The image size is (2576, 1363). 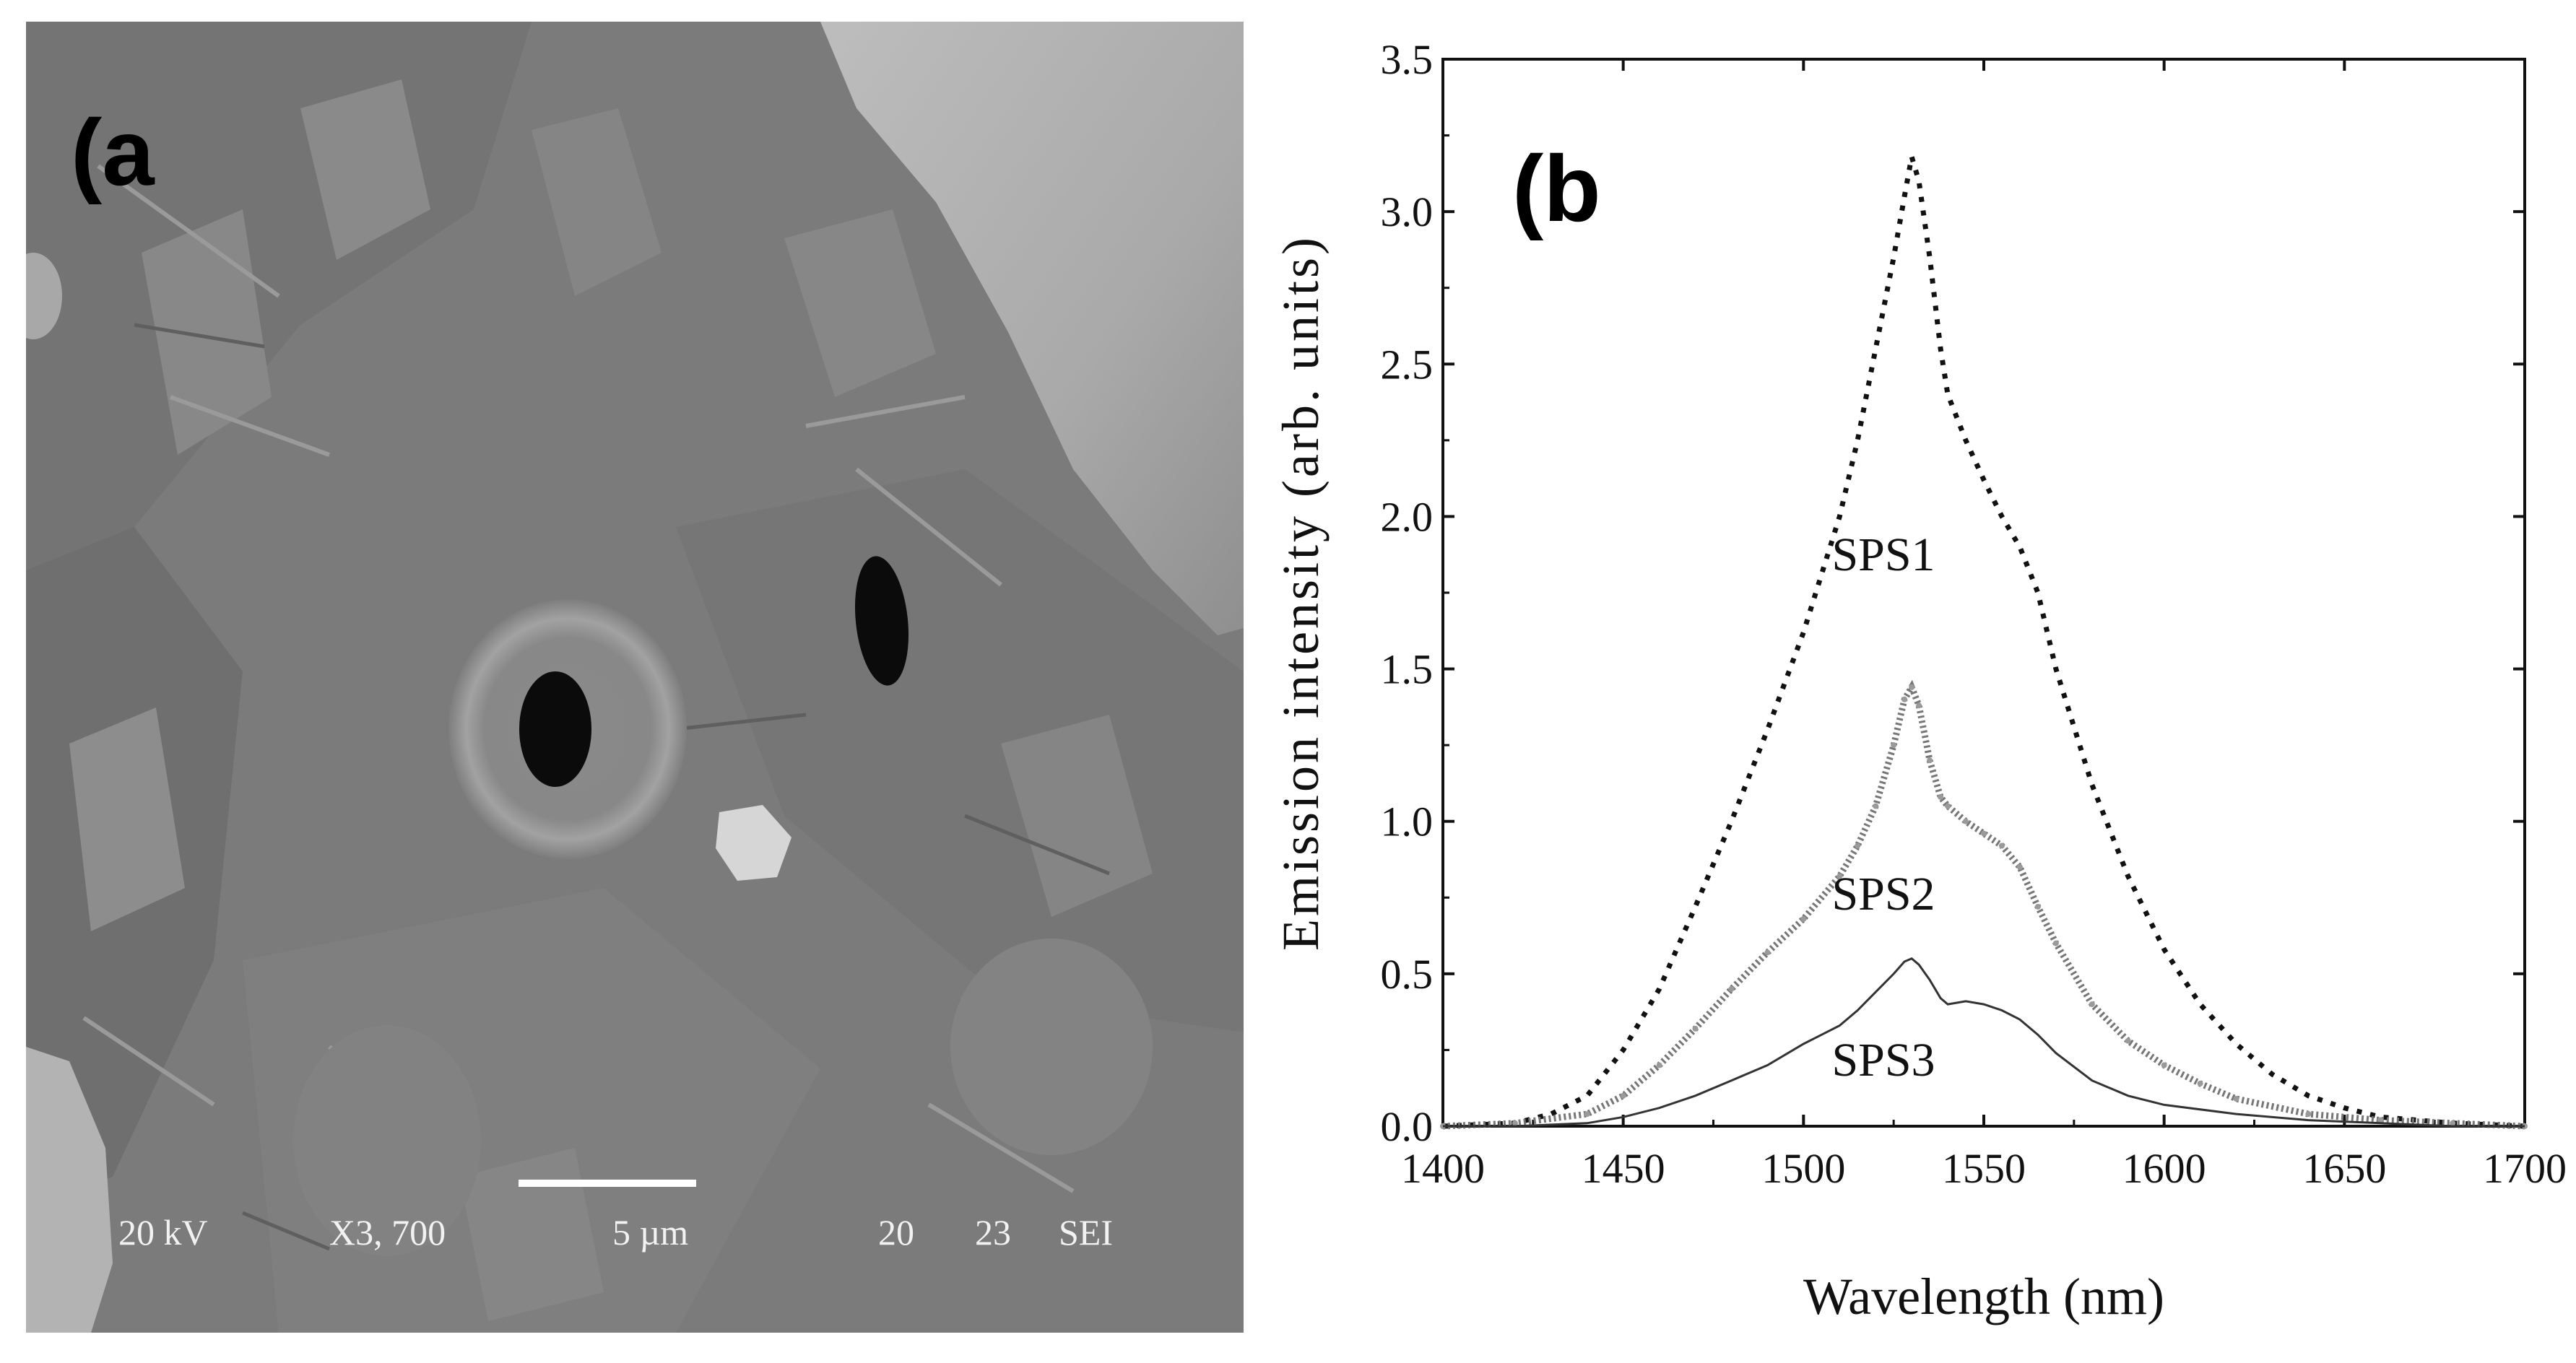 What do you see at coordinates (1623, 1168) in the screenshot?
I see `x-tick-label: 1450` at bounding box center [1623, 1168].